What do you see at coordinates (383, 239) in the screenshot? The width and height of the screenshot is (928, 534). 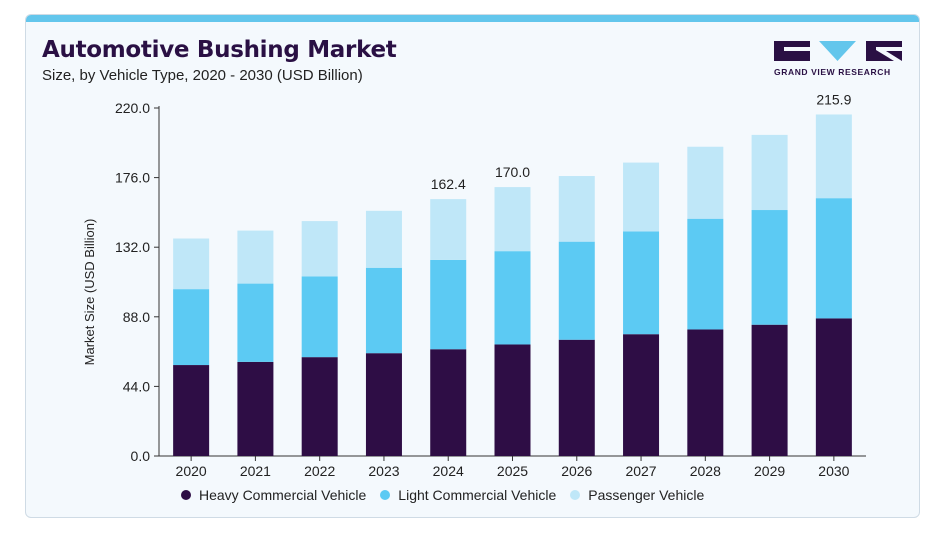 I see `bar-2023-passenger-vehicle` at bounding box center [383, 239].